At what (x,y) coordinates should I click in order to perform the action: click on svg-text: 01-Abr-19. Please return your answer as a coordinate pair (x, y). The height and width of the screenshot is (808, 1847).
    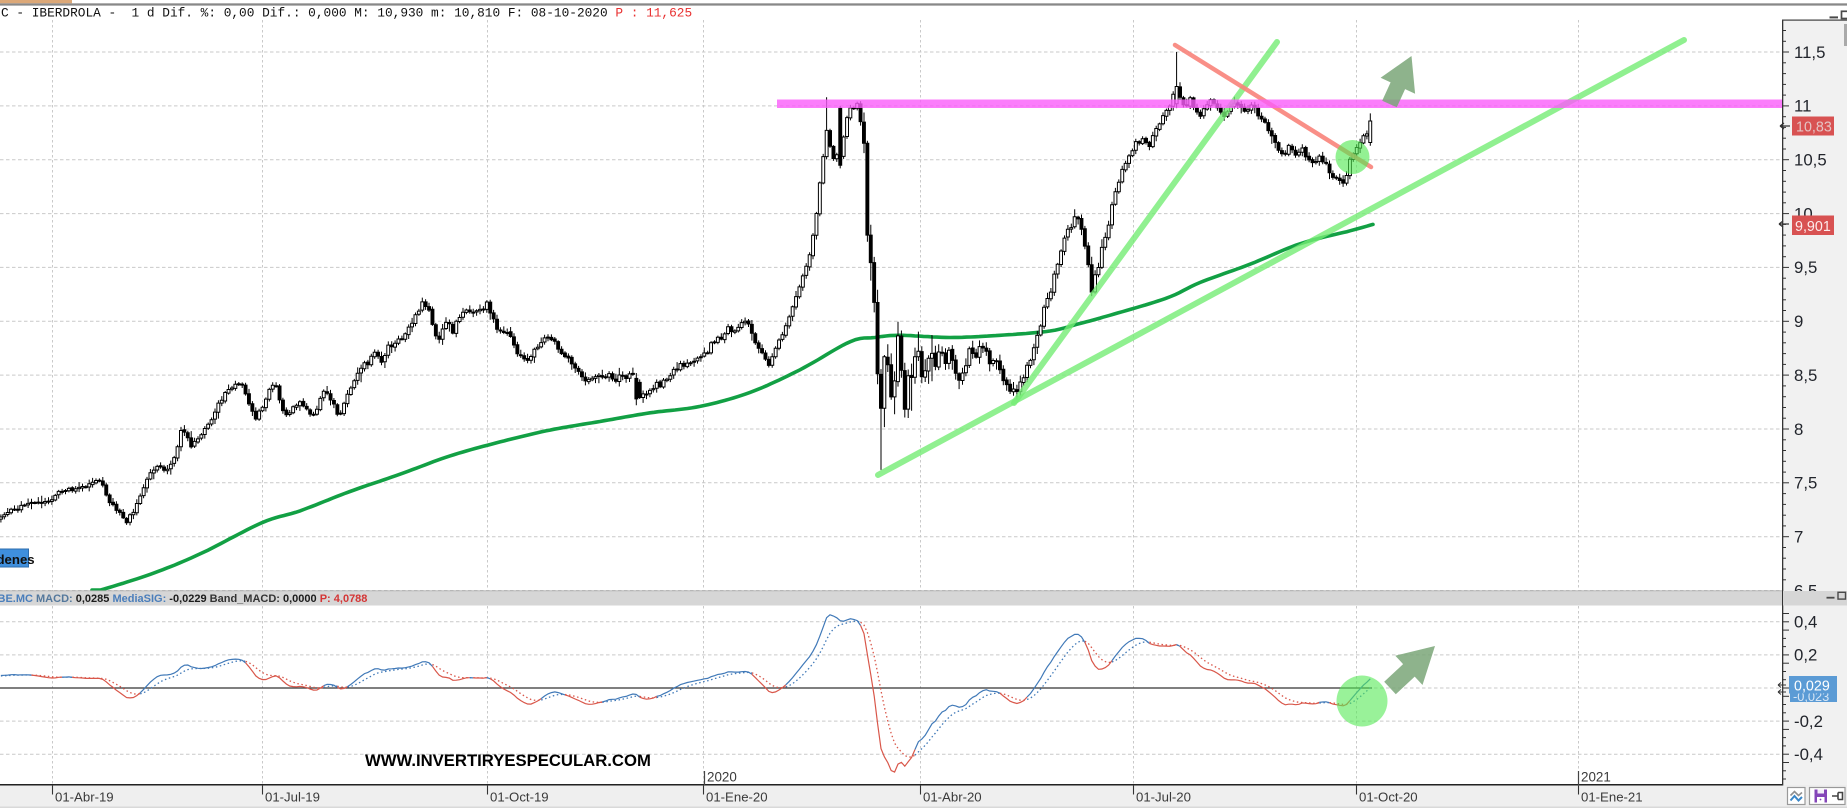
    Looking at the image, I should click on (84, 797).